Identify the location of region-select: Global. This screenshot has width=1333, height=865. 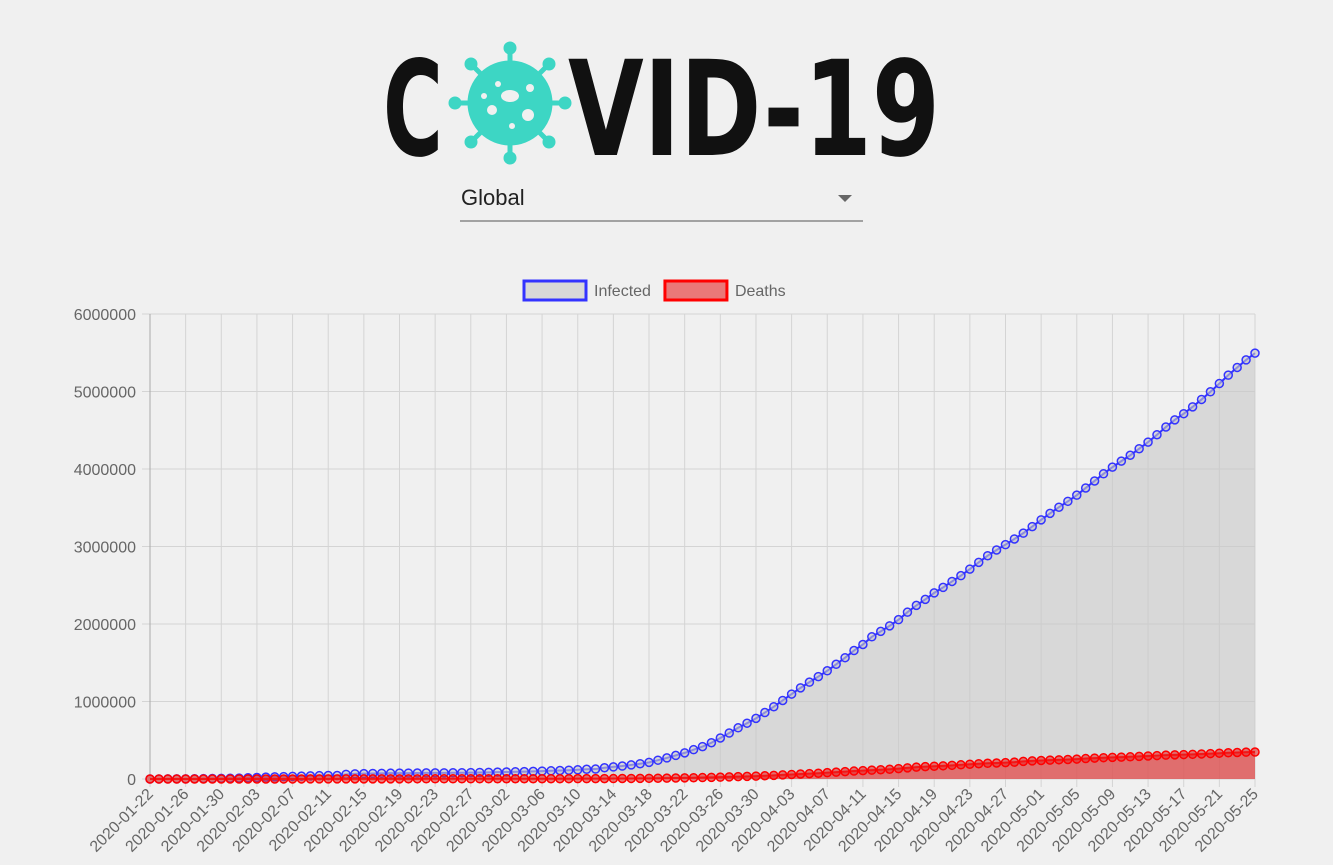
(661, 203).